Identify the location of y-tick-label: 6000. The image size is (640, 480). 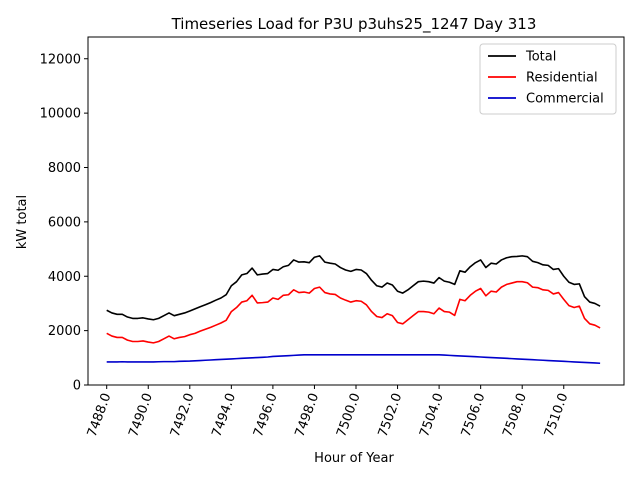
(64, 222).